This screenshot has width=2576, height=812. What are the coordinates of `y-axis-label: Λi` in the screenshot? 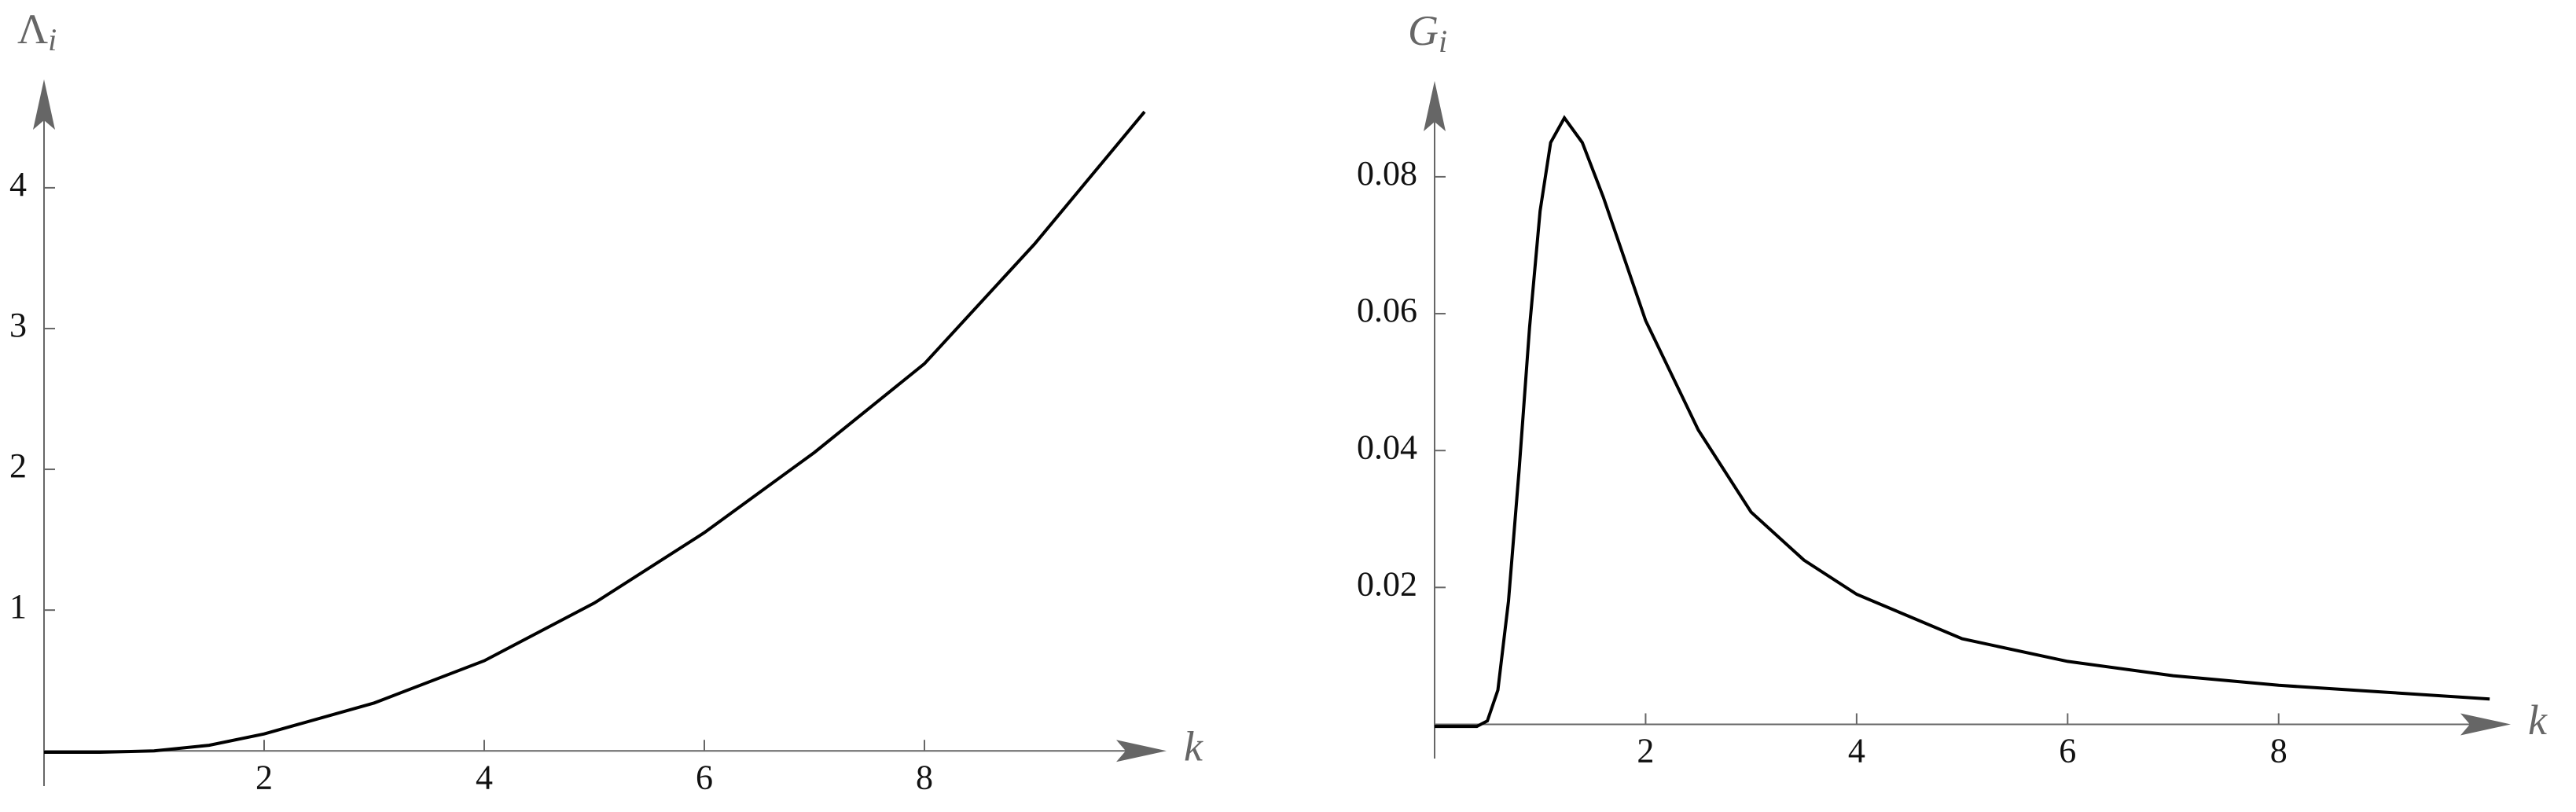 It's located at (37, 32).